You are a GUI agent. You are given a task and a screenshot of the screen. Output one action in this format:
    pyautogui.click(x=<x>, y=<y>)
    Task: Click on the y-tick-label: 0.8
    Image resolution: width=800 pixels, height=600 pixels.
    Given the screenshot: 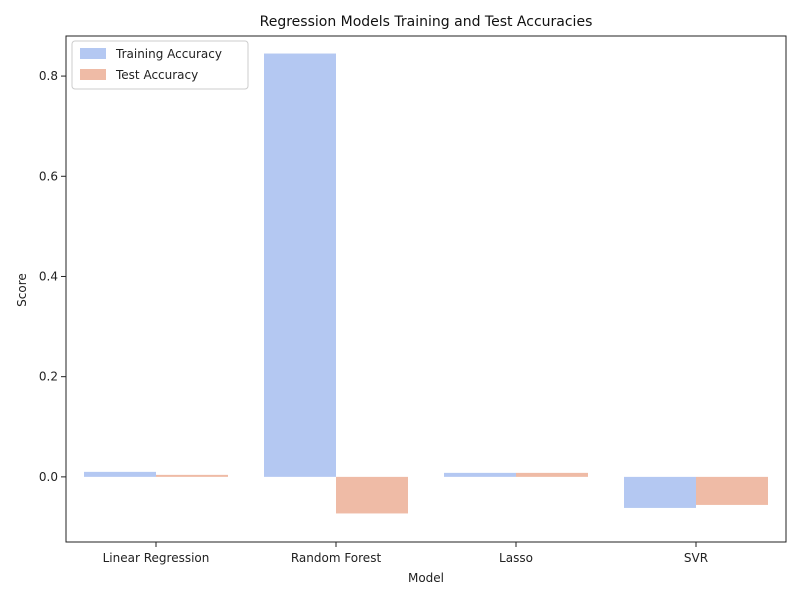 What is the action you would take?
    pyautogui.click(x=48, y=76)
    